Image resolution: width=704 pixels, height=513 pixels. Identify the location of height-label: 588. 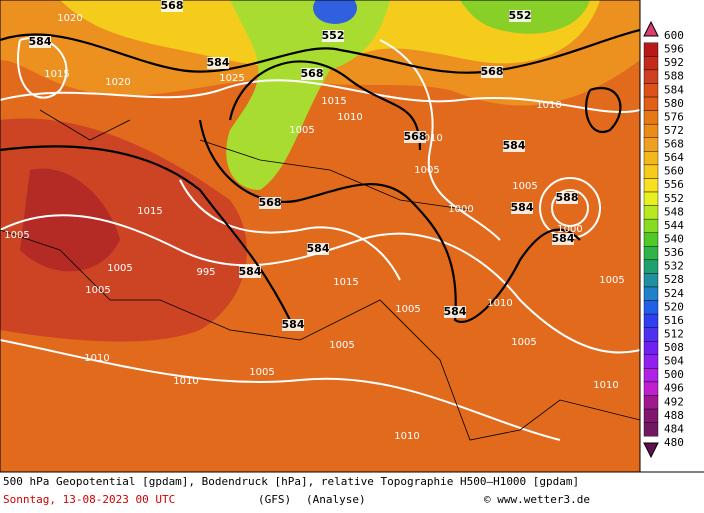
(567, 197).